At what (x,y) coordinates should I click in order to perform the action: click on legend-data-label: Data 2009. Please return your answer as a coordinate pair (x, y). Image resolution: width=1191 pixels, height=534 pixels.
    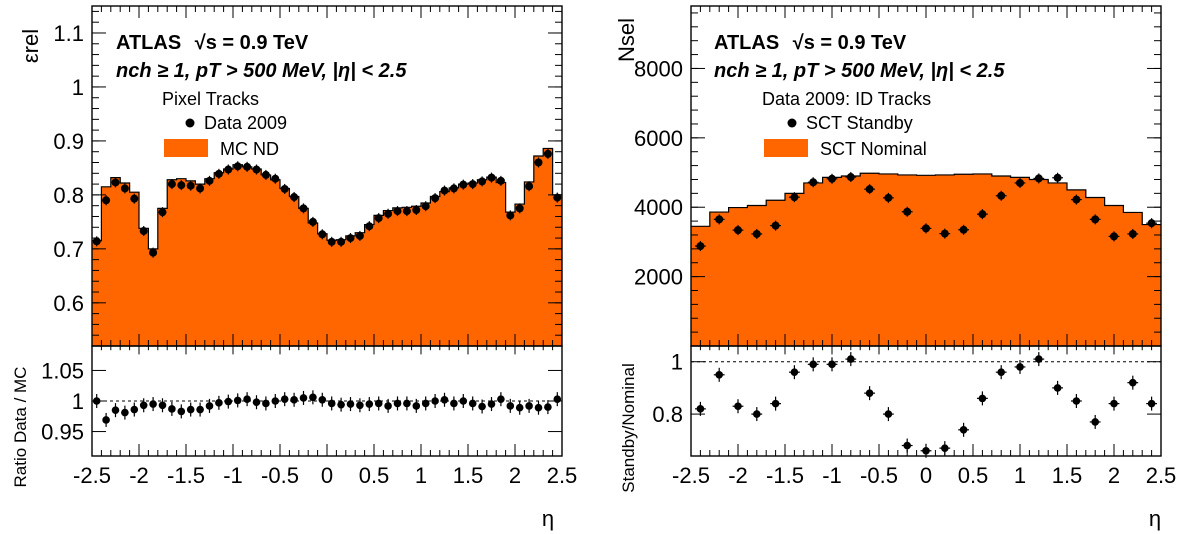
    Looking at the image, I should click on (245, 123).